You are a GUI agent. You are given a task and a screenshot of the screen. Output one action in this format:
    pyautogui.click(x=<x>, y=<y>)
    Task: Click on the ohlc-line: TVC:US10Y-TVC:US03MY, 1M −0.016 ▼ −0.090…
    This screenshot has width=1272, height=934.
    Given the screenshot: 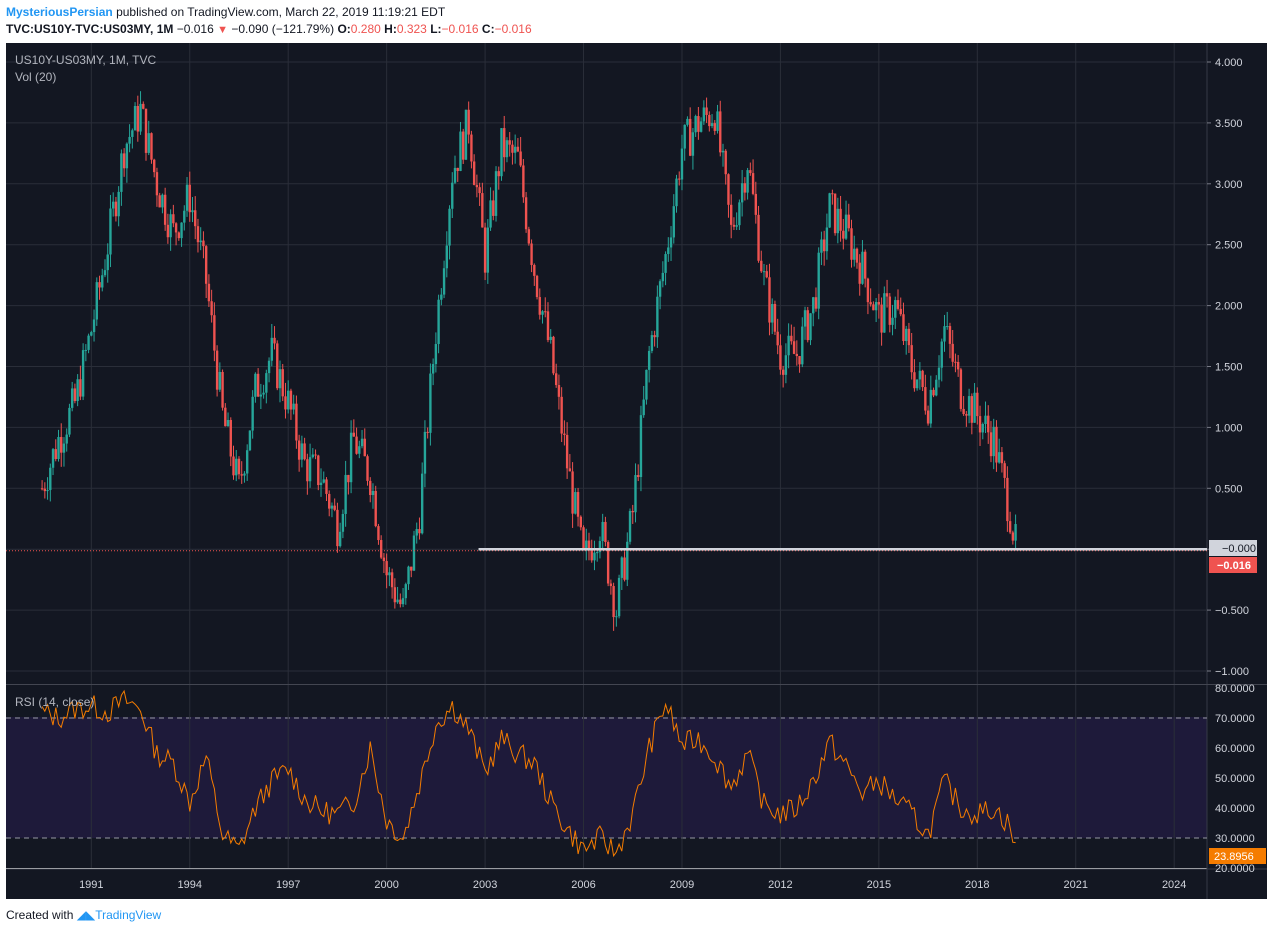 What is the action you would take?
    pyautogui.click(x=269, y=29)
    